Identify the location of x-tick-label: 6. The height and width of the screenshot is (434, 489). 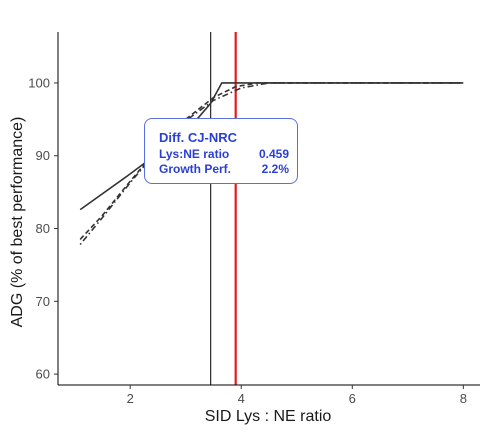
(352, 398).